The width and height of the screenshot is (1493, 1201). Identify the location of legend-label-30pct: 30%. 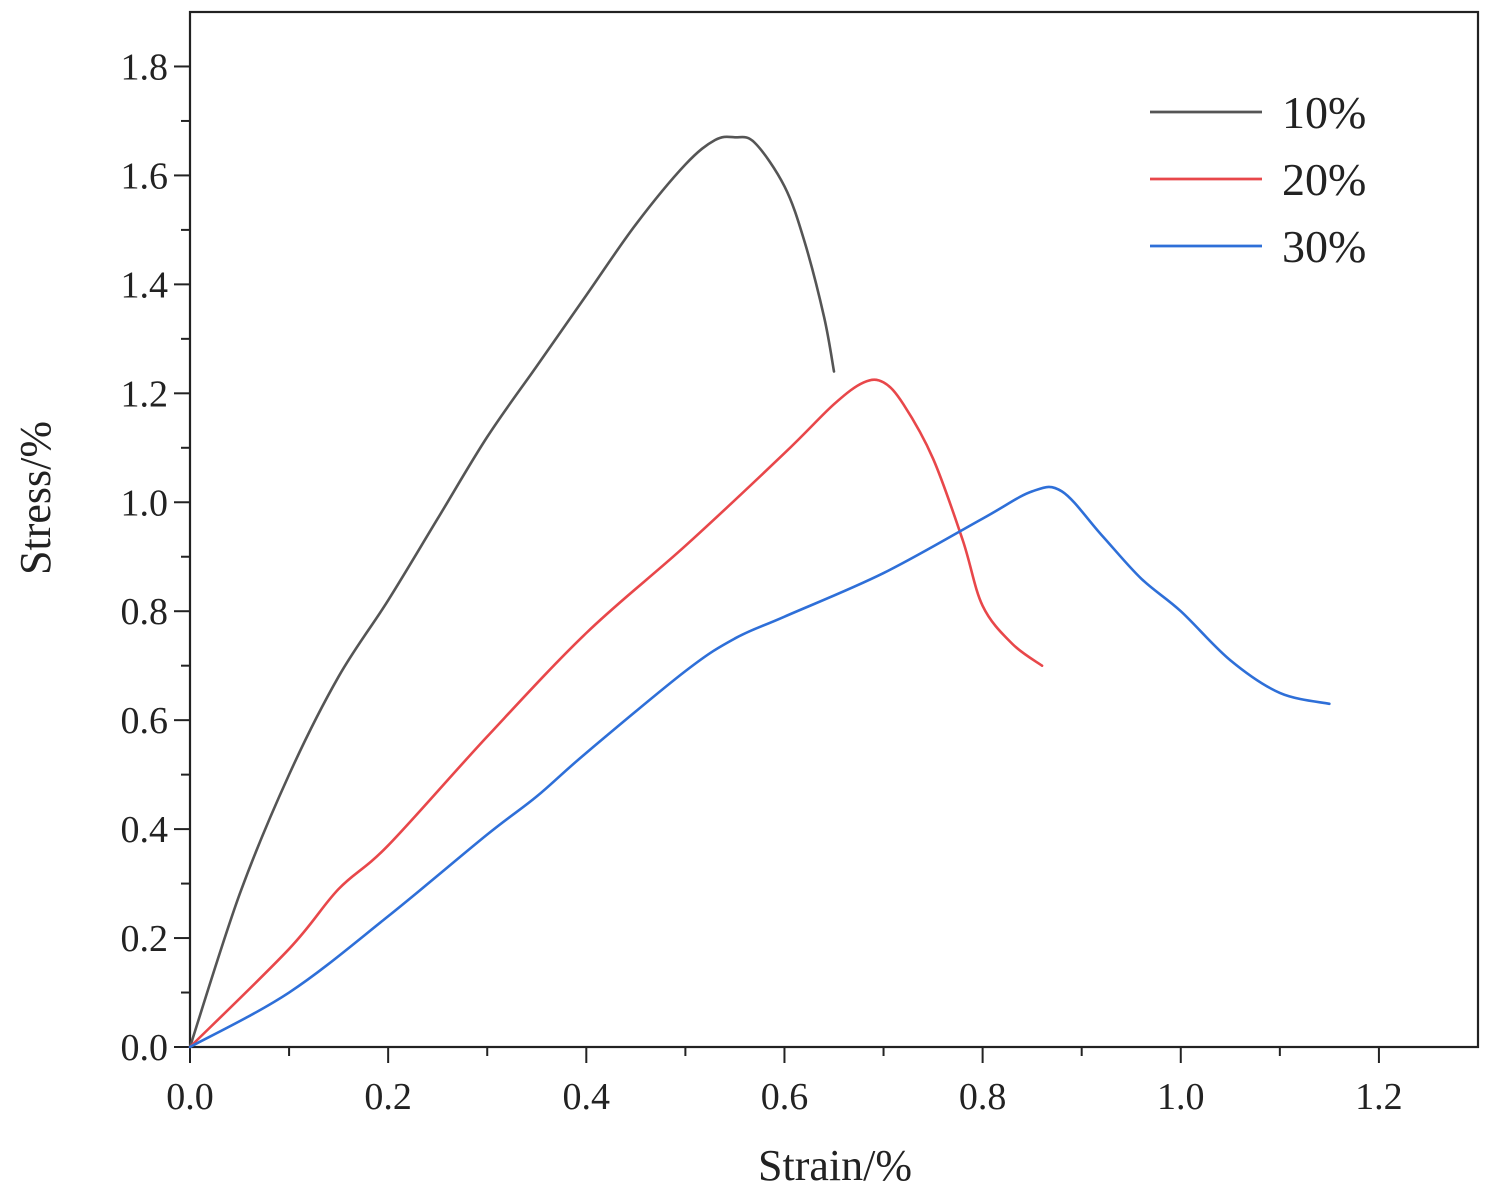
(1324, 246).